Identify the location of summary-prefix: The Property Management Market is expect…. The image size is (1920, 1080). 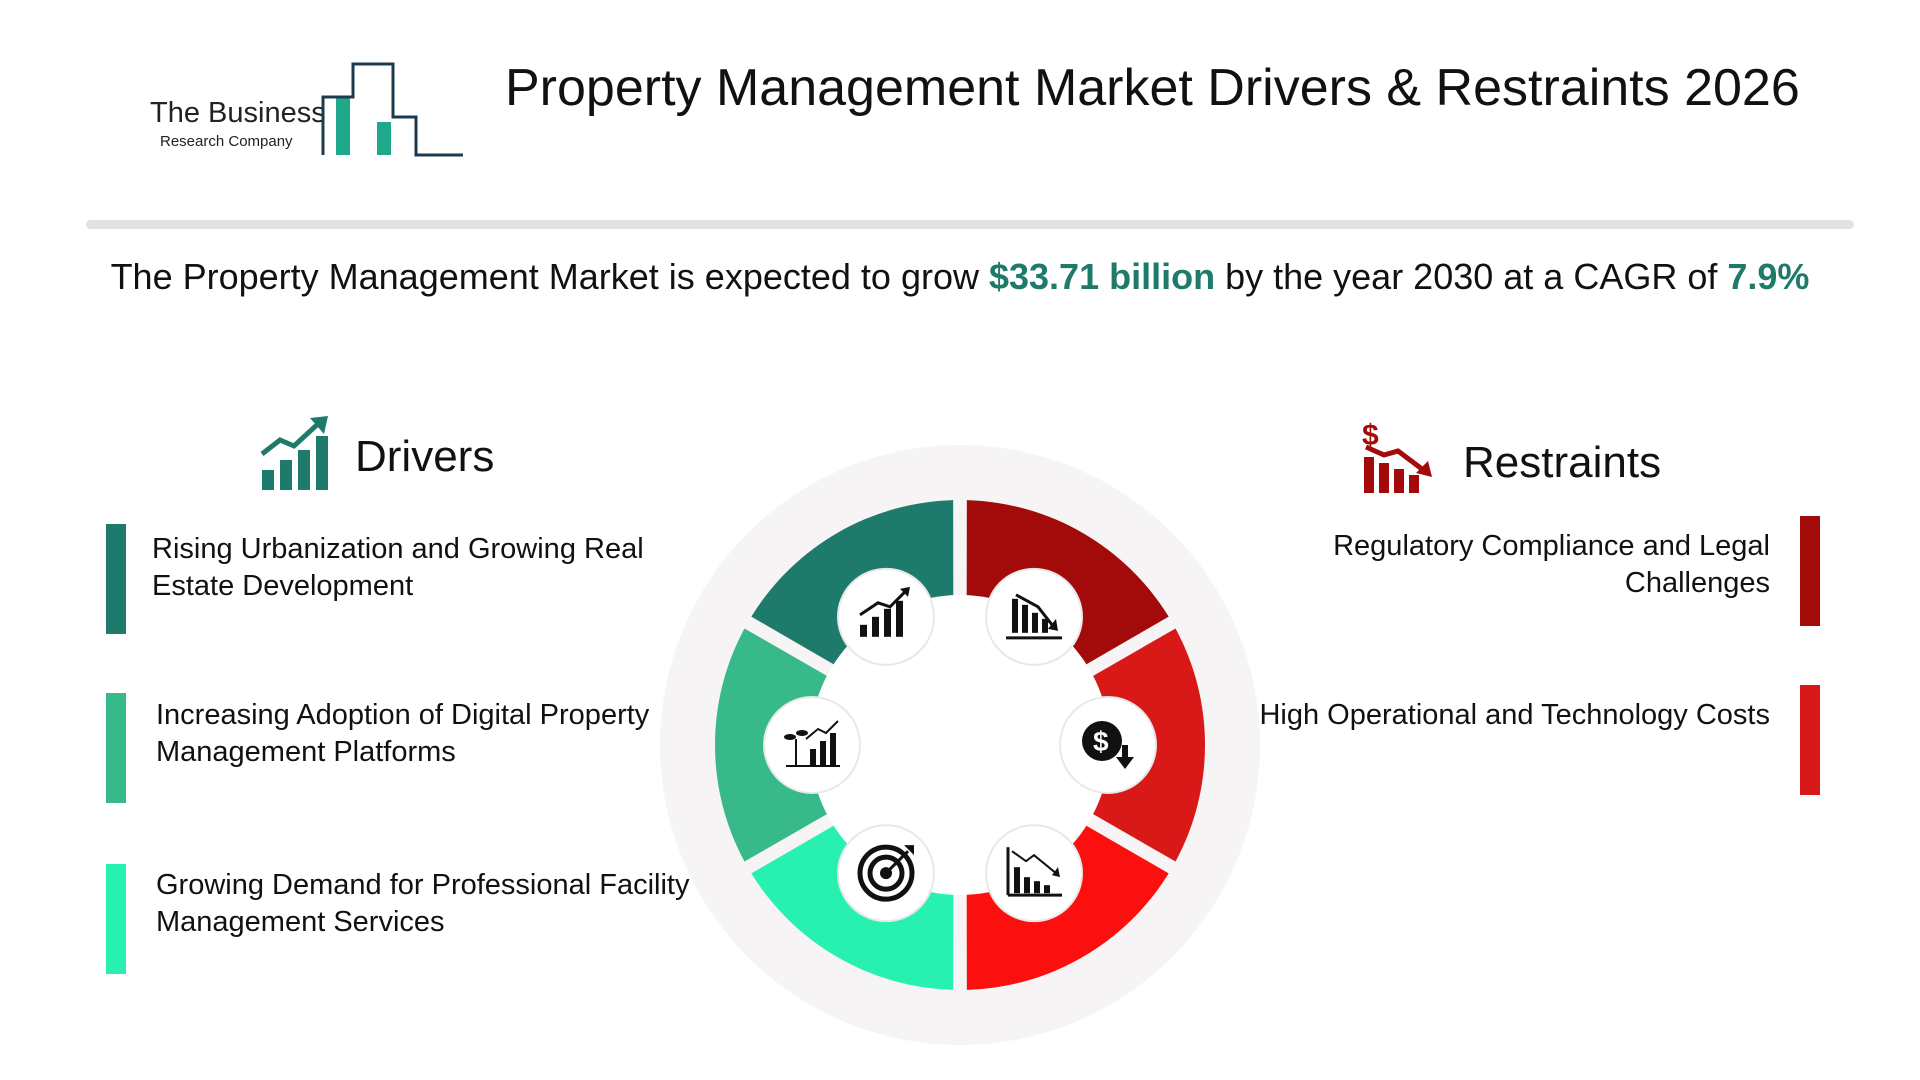
(549, 276).